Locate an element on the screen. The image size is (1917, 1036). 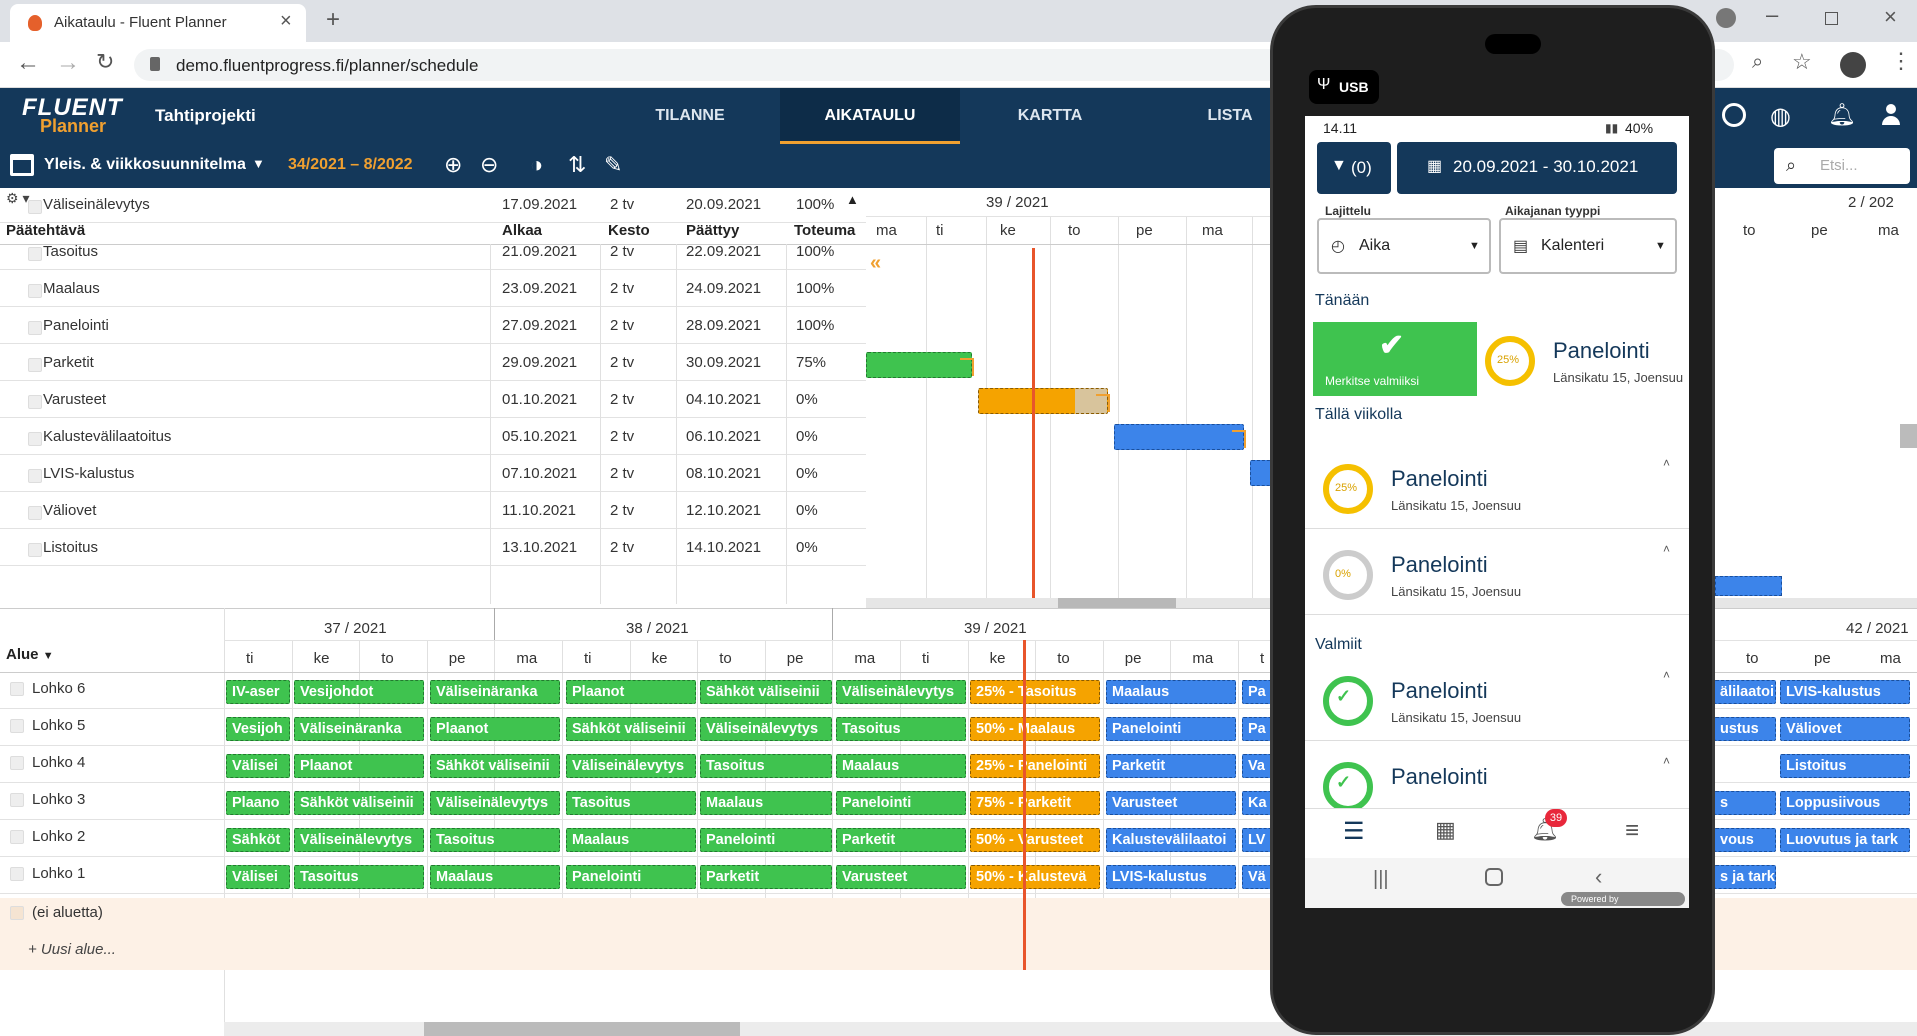
lane-task-bar: Vesijoh is located at coordinates (258, 729).